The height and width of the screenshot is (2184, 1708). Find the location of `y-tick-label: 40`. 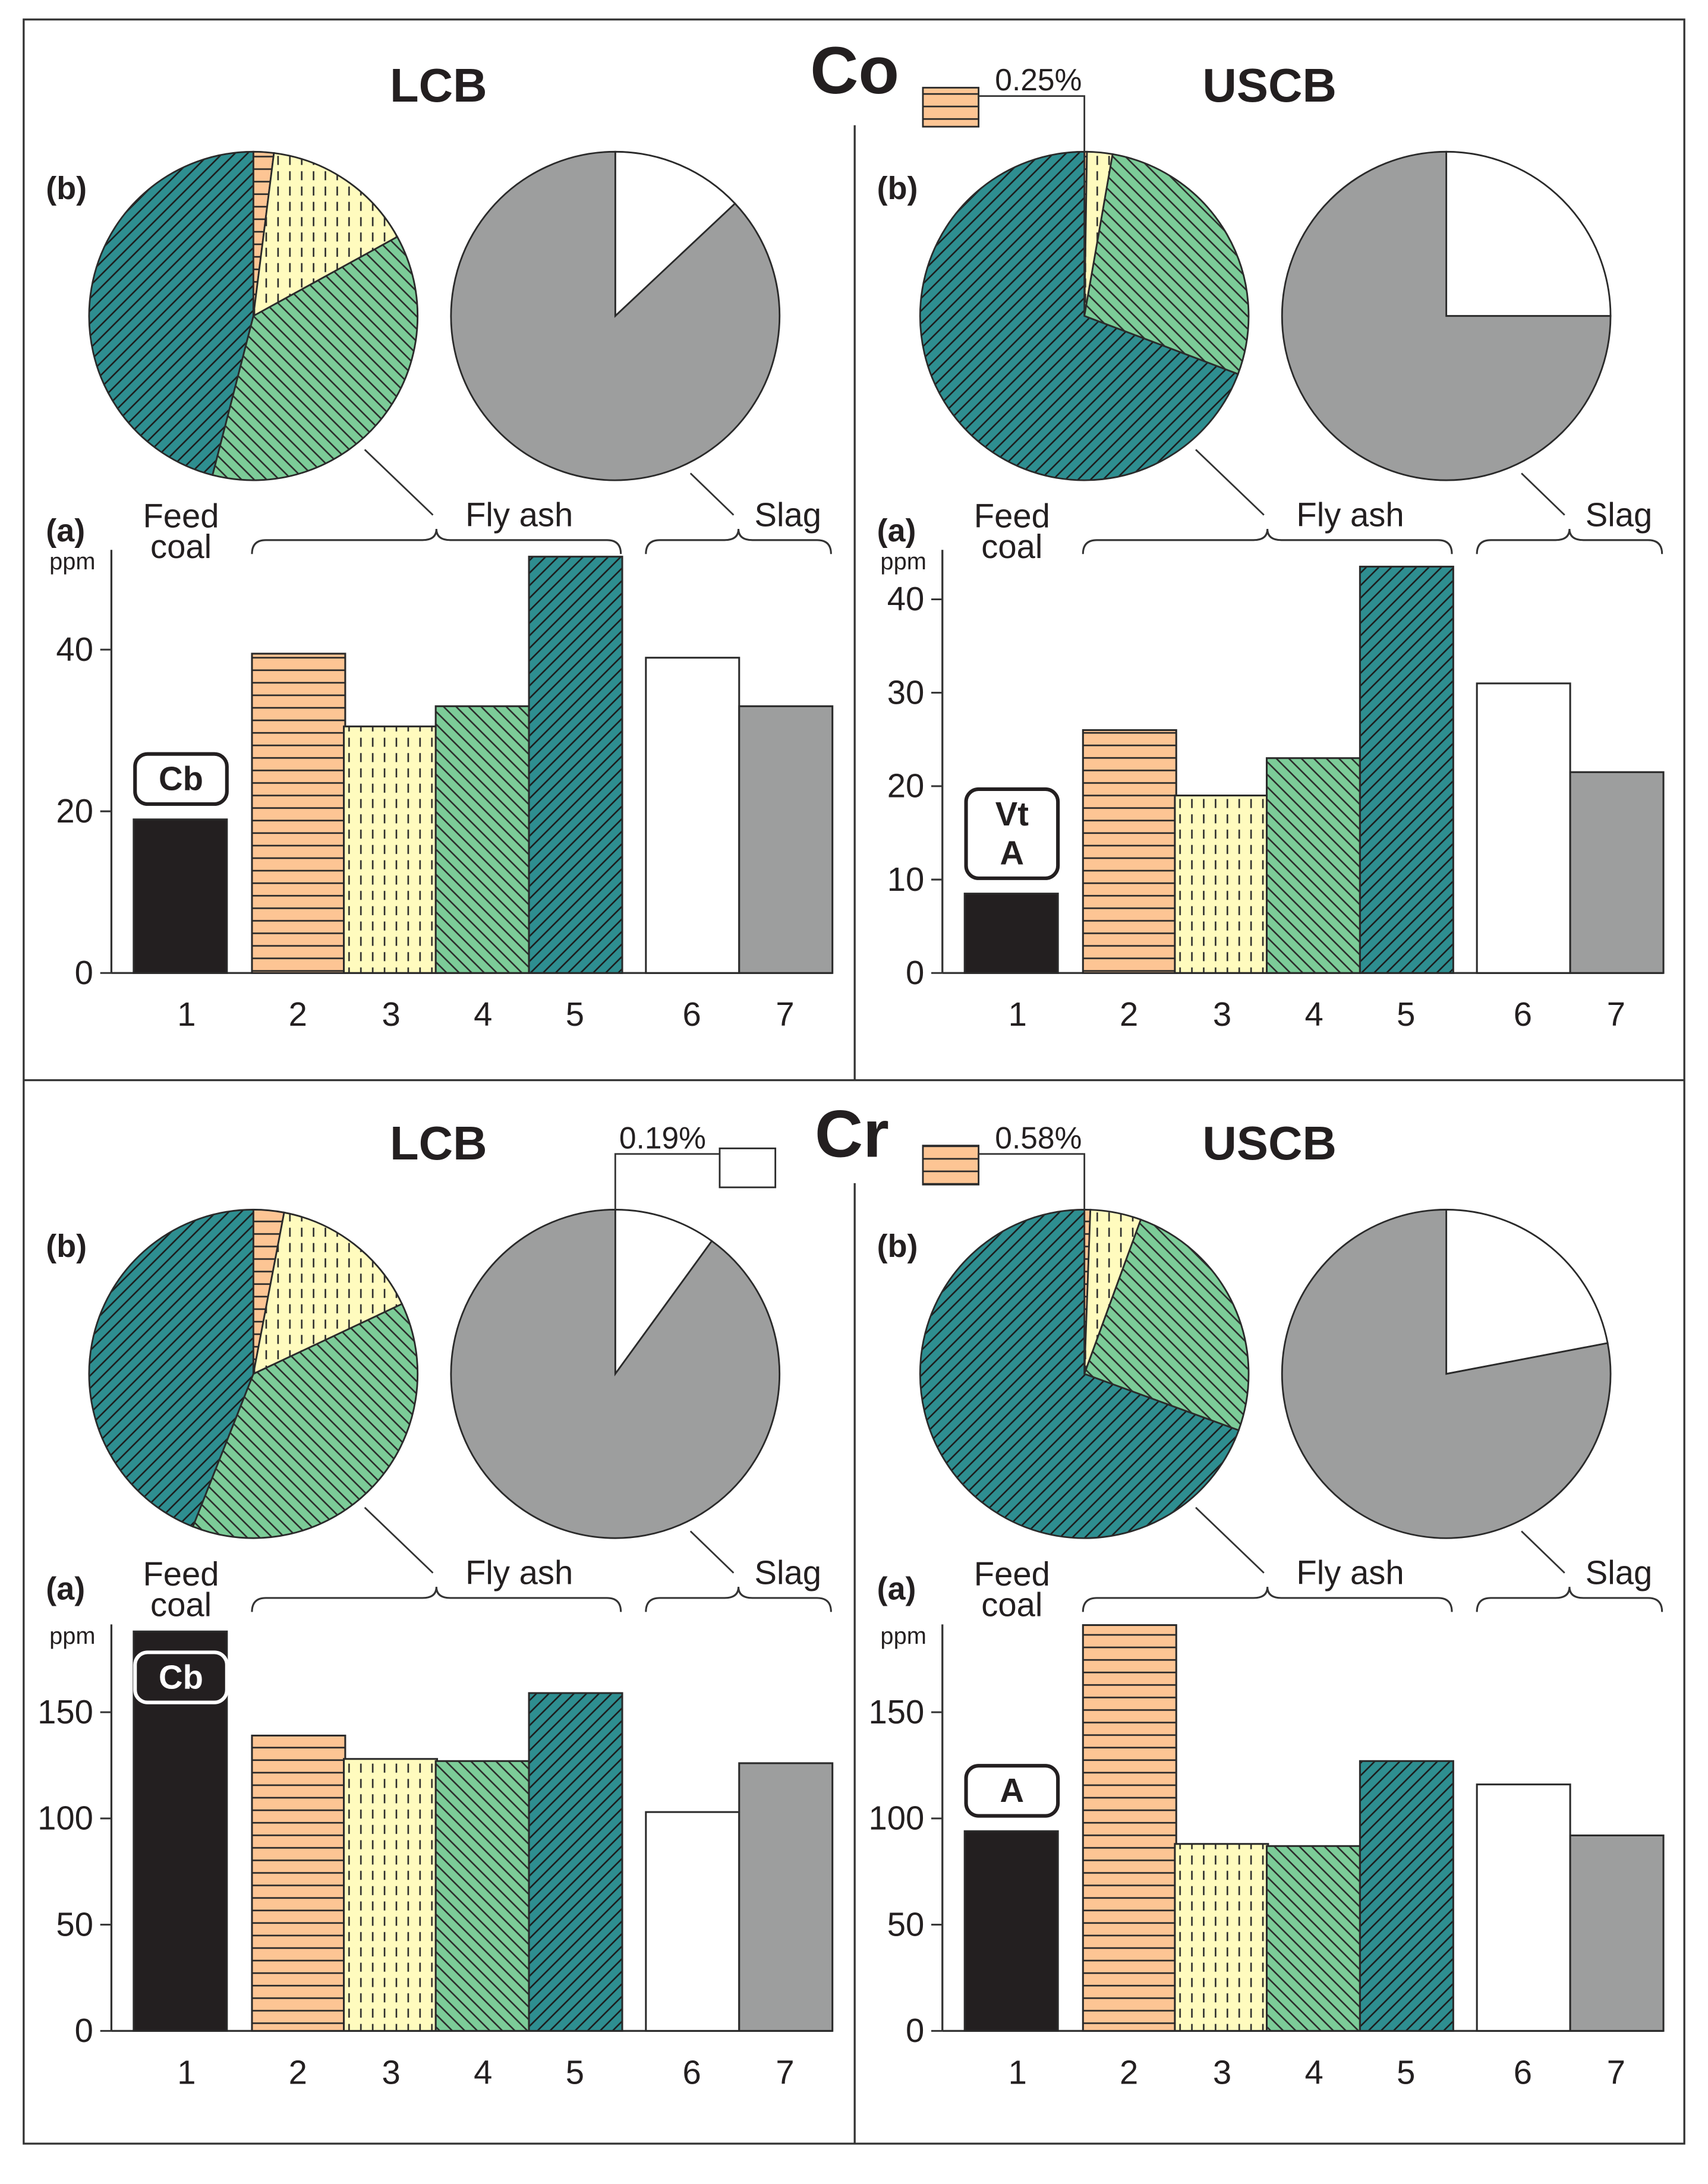

y-tick-label: 40 is located at coordinates (906, 598).